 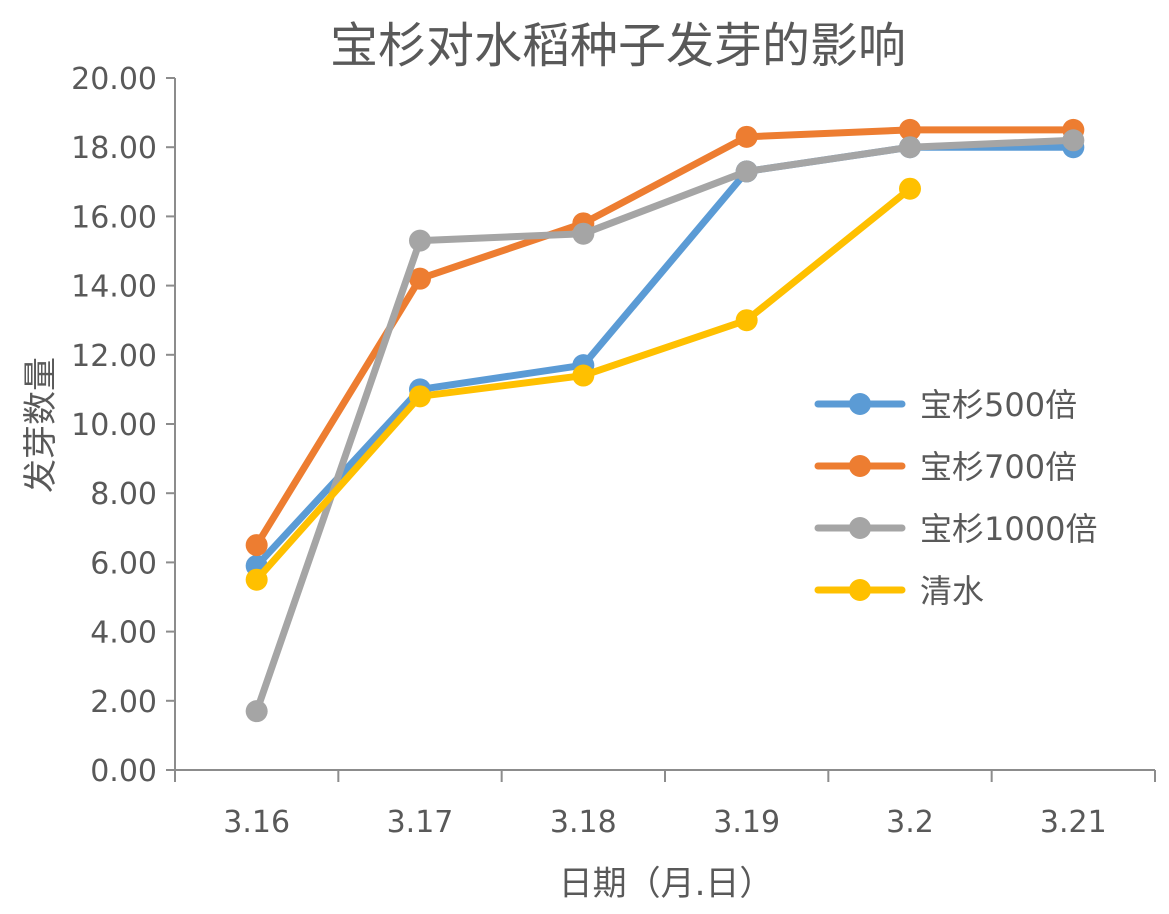 I want to click on x-tick-label: 3.18, so click(x=583, y=822).